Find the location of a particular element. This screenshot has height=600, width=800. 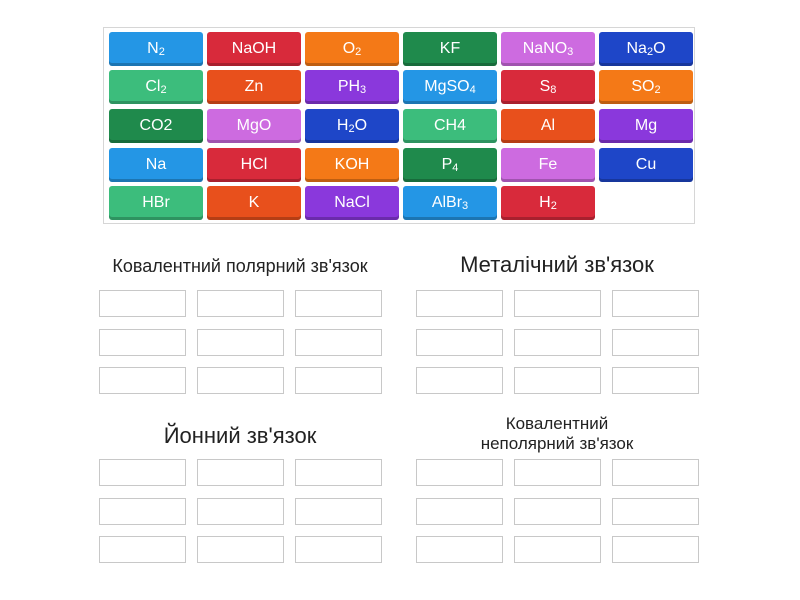

tile: CO2 is located at coordinates (156, 126).